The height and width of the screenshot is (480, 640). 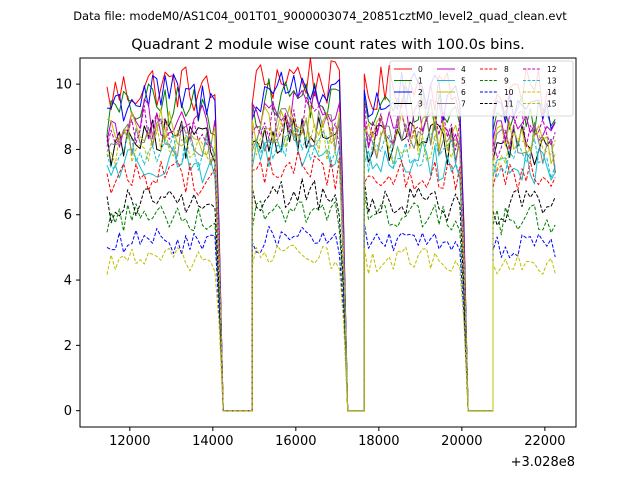 I want to click on legend-label: 6, so click(x=463, y=92).